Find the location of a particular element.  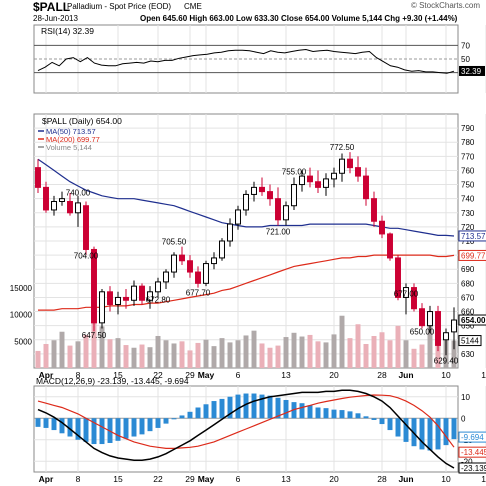

price-y-tick-label: 730 is located at coordinates (468, 213).